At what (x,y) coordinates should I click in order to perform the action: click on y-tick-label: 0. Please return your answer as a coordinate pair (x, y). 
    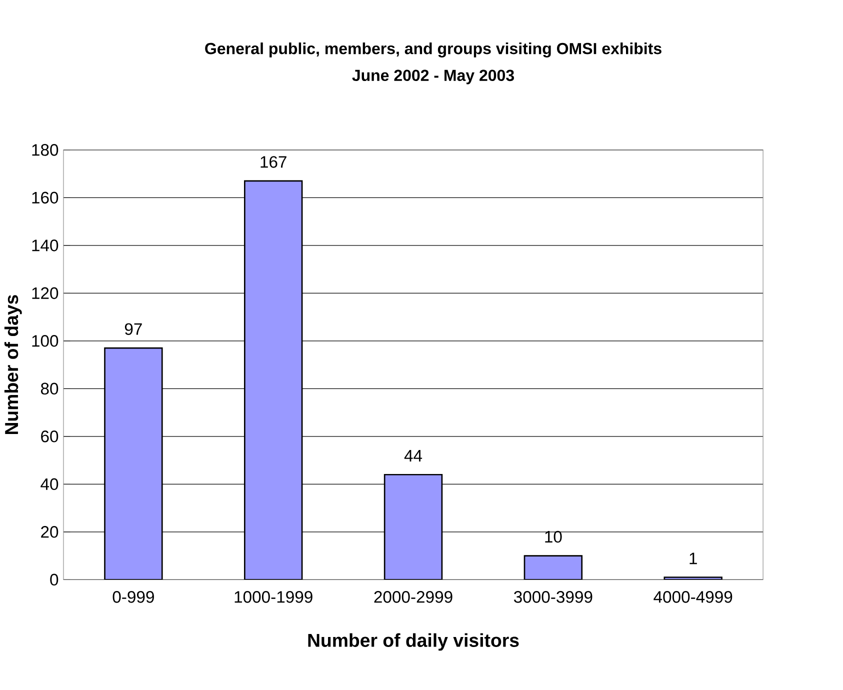
    Looking at the image, I should click on (54, 580).